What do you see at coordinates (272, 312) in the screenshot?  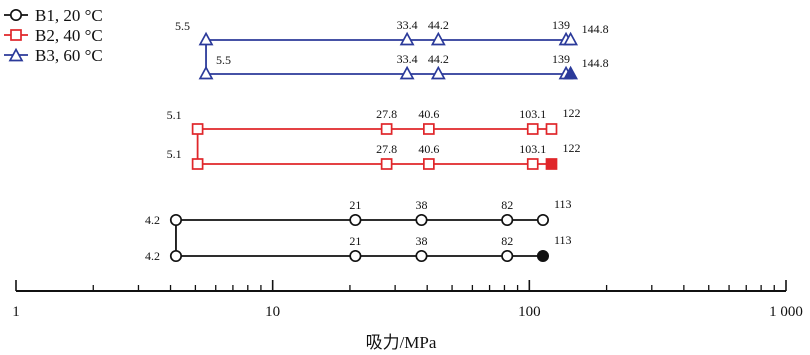 I see `x-tick-label: 10` at bounding box center [272, 312].